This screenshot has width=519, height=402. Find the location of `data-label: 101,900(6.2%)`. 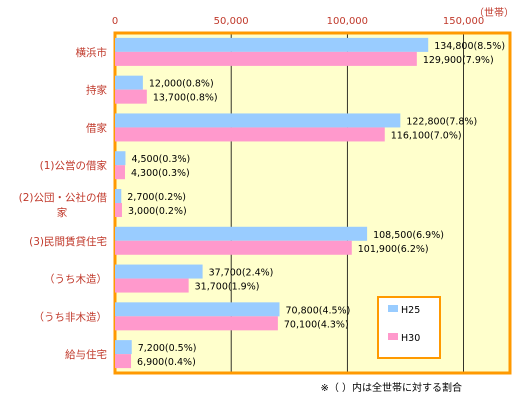

data-label: 101,900(6.2%) is located at coordinates (393, 249).